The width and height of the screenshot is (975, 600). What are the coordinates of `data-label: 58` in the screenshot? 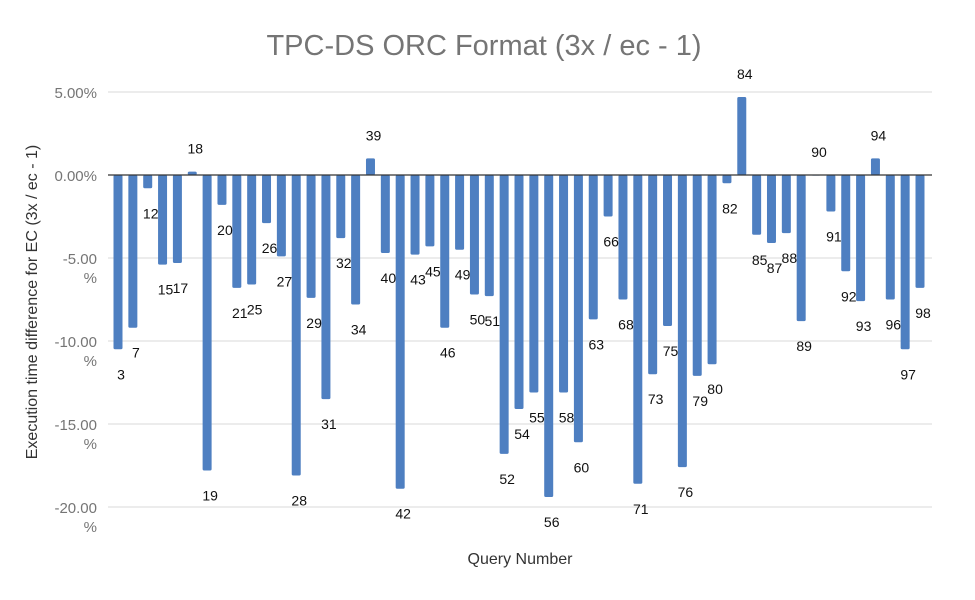 It's located at (567, 417).